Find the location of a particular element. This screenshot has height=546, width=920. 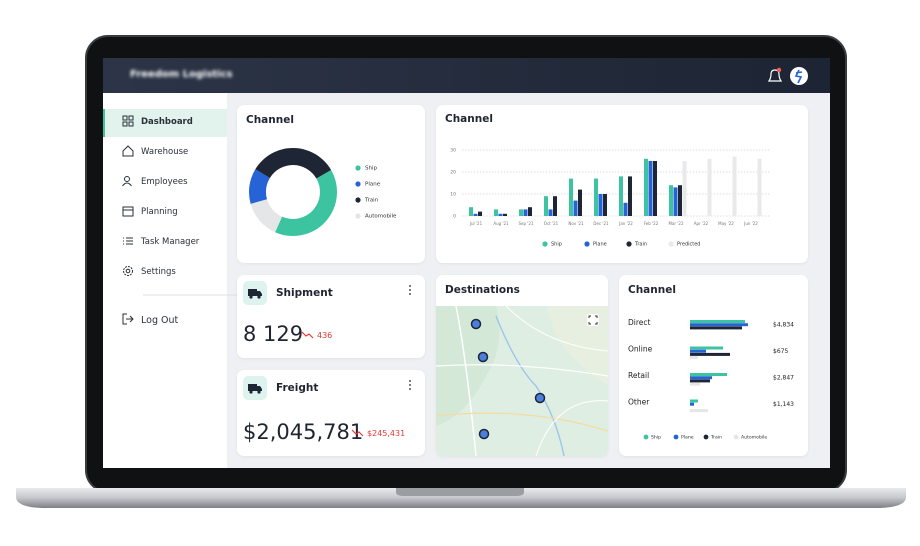

nav-label: Warehouse is located at coordinates (165, 152).